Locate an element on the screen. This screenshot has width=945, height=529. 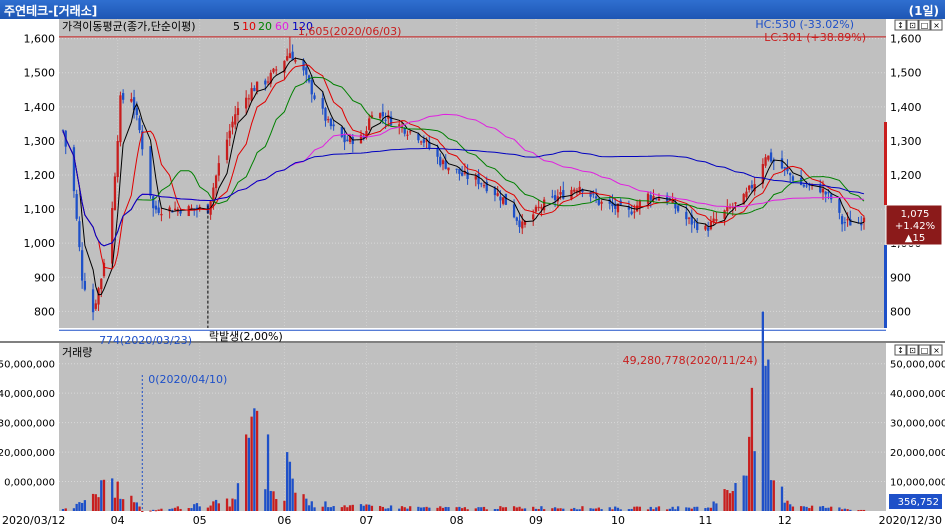
vol-close-button is located at coordinates (936, 350).